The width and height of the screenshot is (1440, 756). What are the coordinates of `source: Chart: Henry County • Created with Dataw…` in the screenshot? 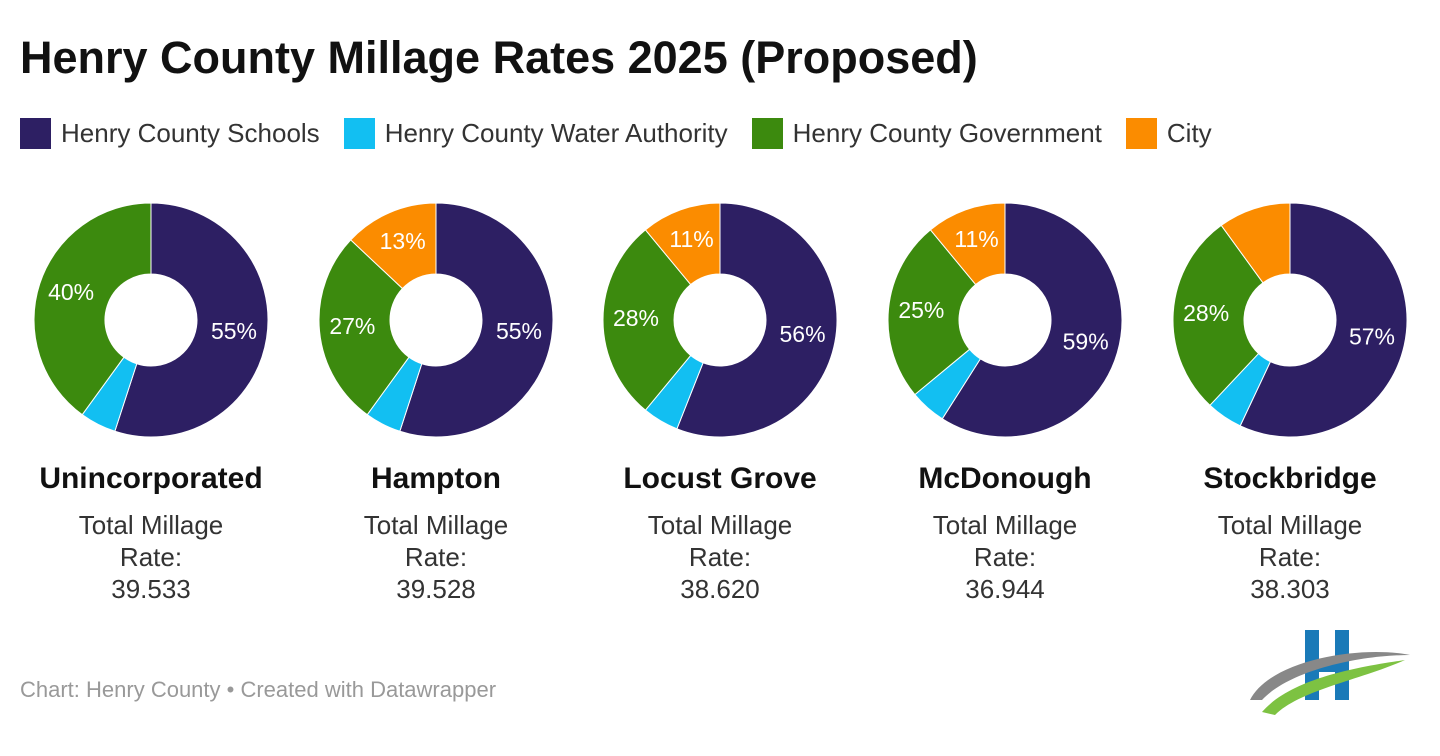 It's located at (258, 689).